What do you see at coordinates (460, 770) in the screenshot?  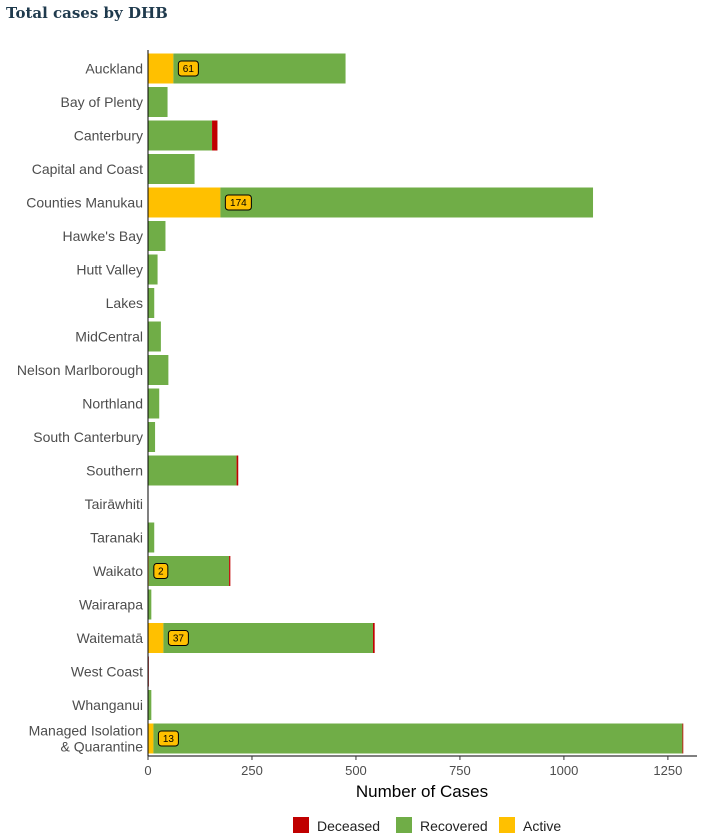 I see `x-tick-label-750: 750` at bounding box center [460, 770].